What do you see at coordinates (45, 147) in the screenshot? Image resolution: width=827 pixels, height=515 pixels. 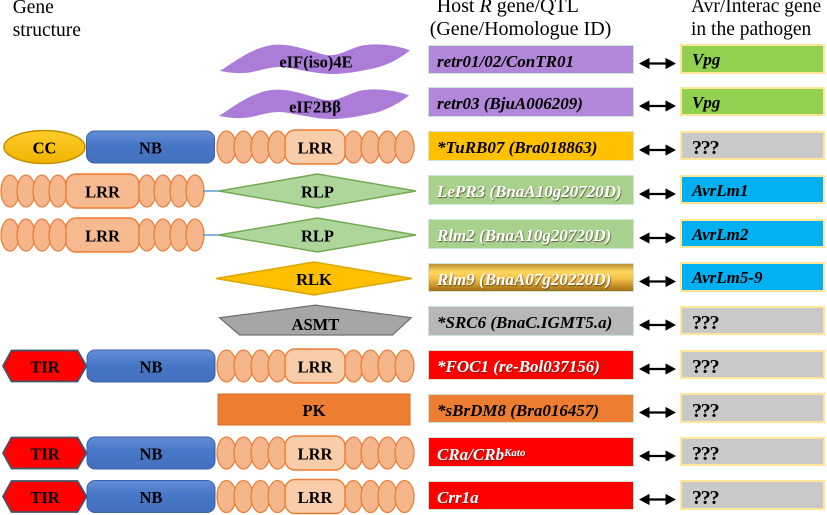 I see `svg-text: CC` at bounding box center [45, 147].